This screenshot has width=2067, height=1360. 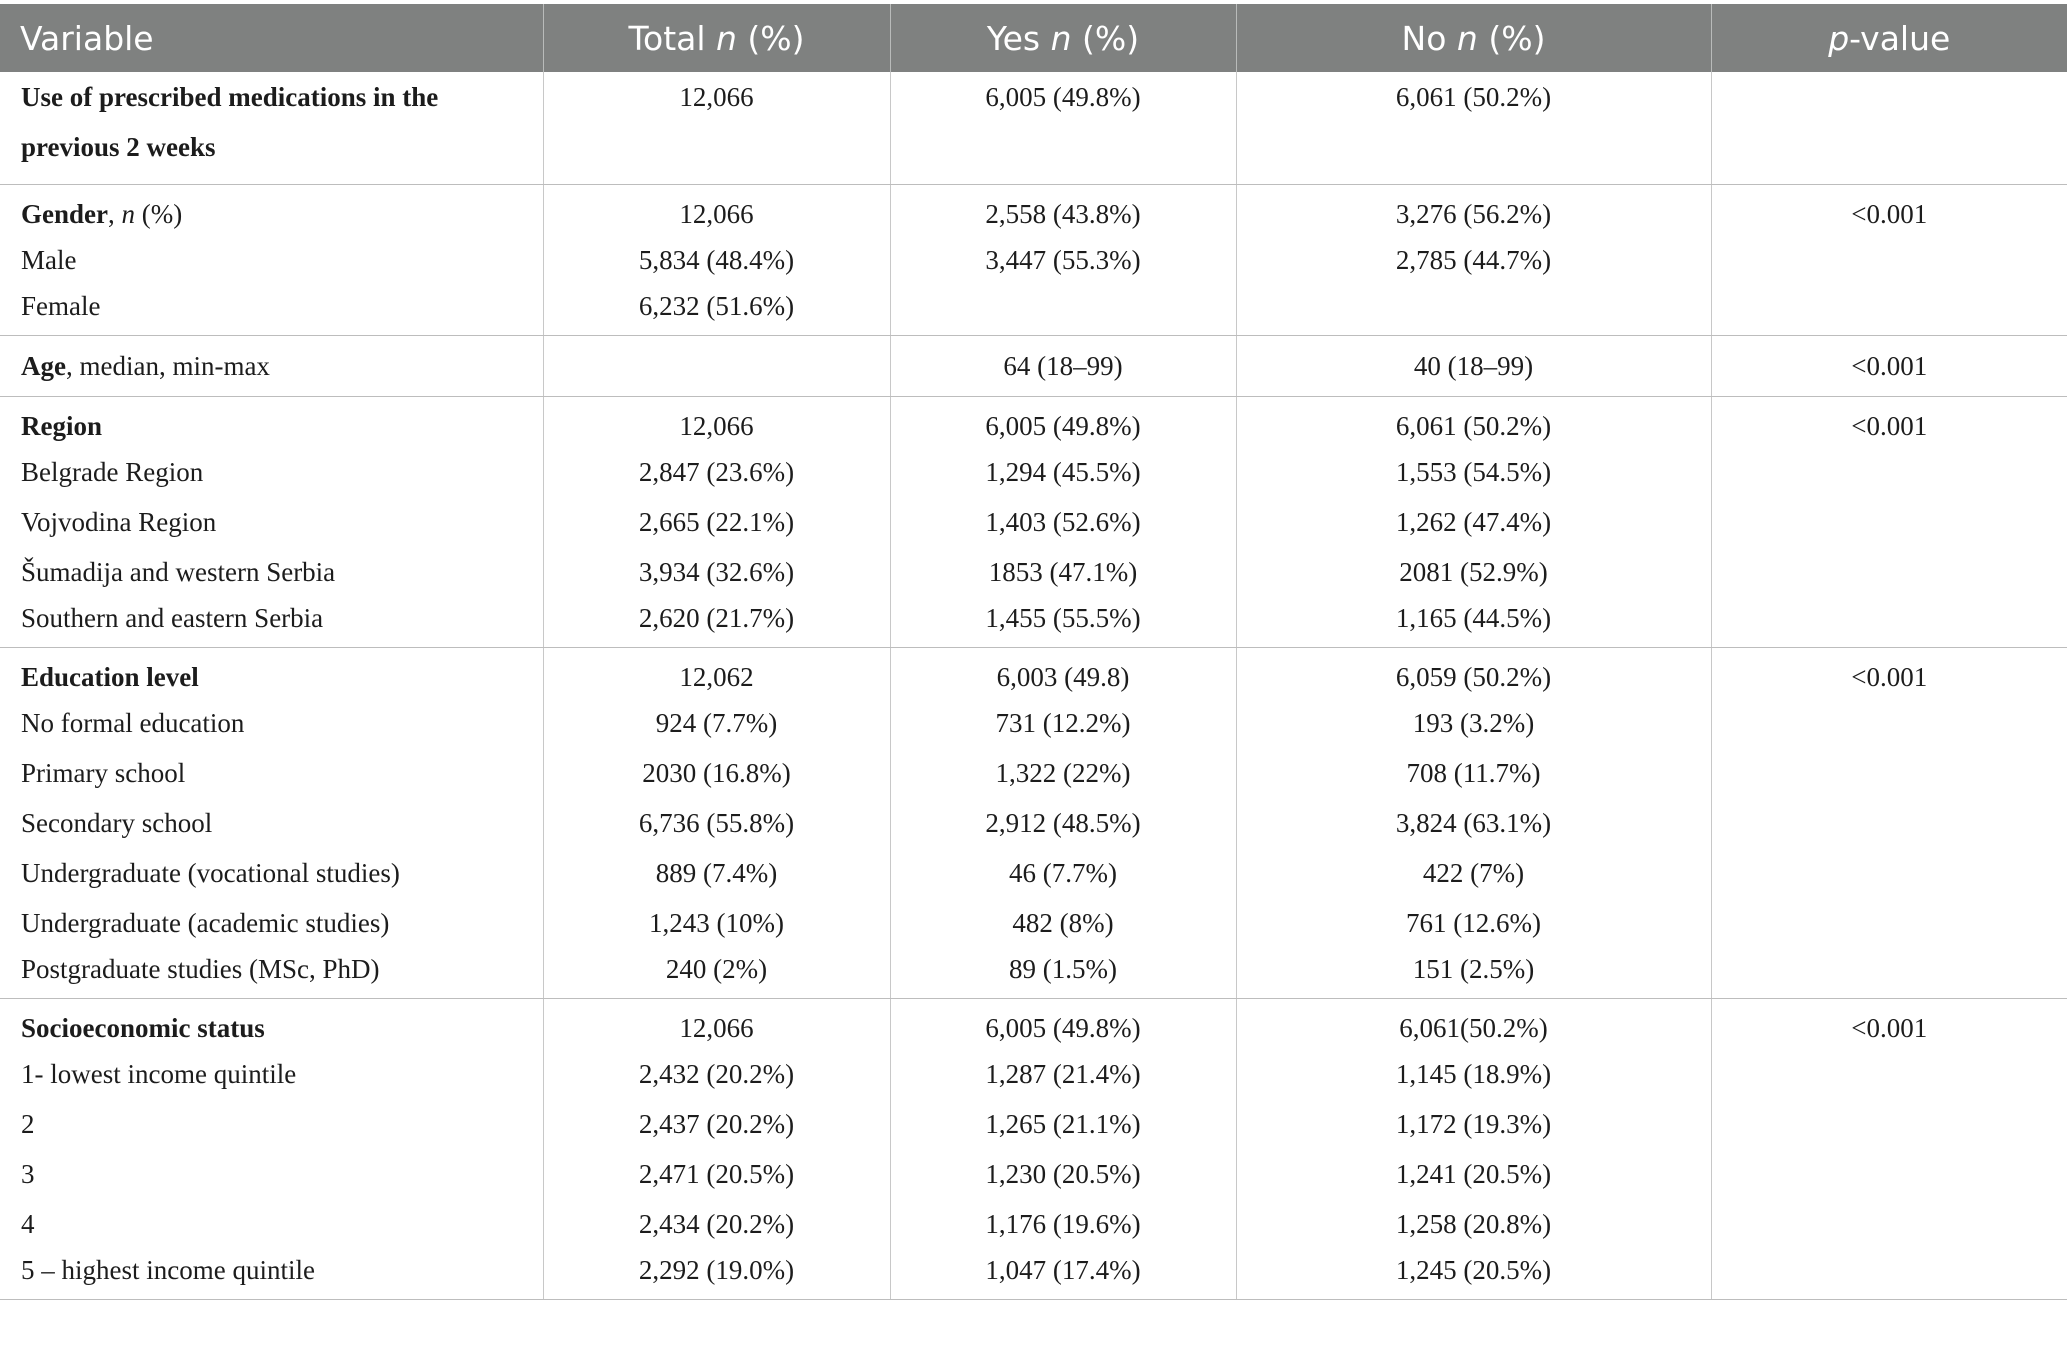 What do you see at coordinates (1062, 1174) in the screenshot?
I see `cell-yes: 1,230 (20.5%)` at bounding box center [1062, 1174].